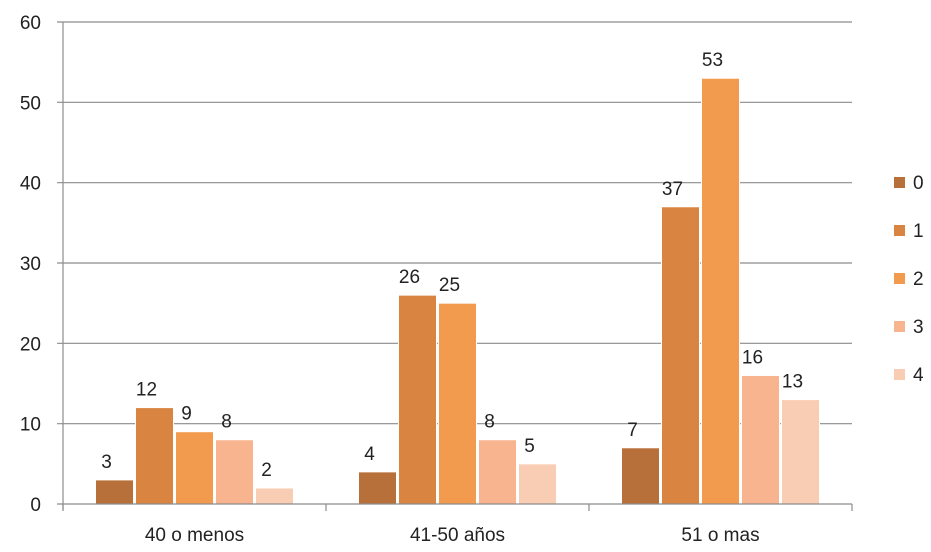 This screenshot has width=931, height=552. I want to click on data-label: 3, so click(106, 462).